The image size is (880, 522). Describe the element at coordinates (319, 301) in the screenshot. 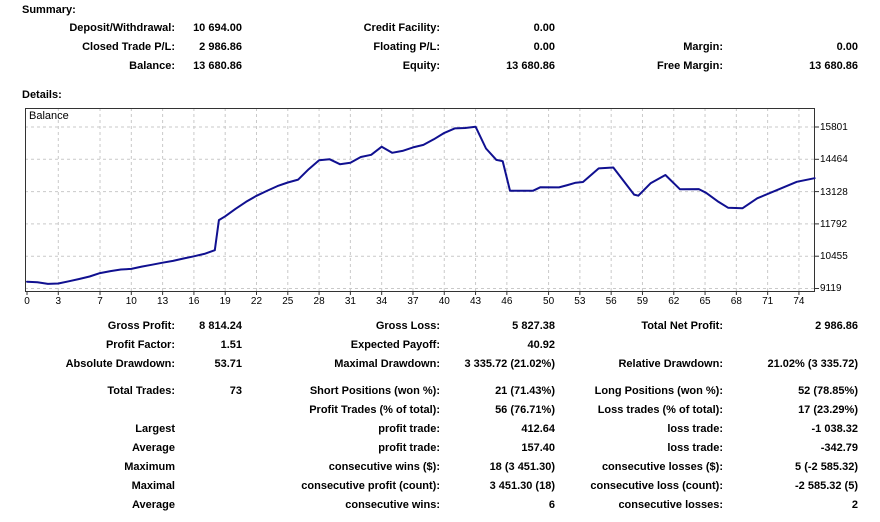

I see `x-axis-tick-label: 28` at that location.